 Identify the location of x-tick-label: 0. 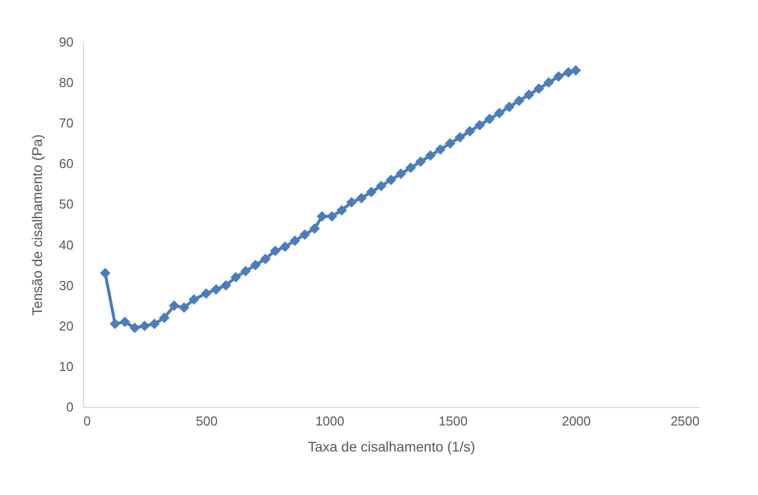
(87, 421).